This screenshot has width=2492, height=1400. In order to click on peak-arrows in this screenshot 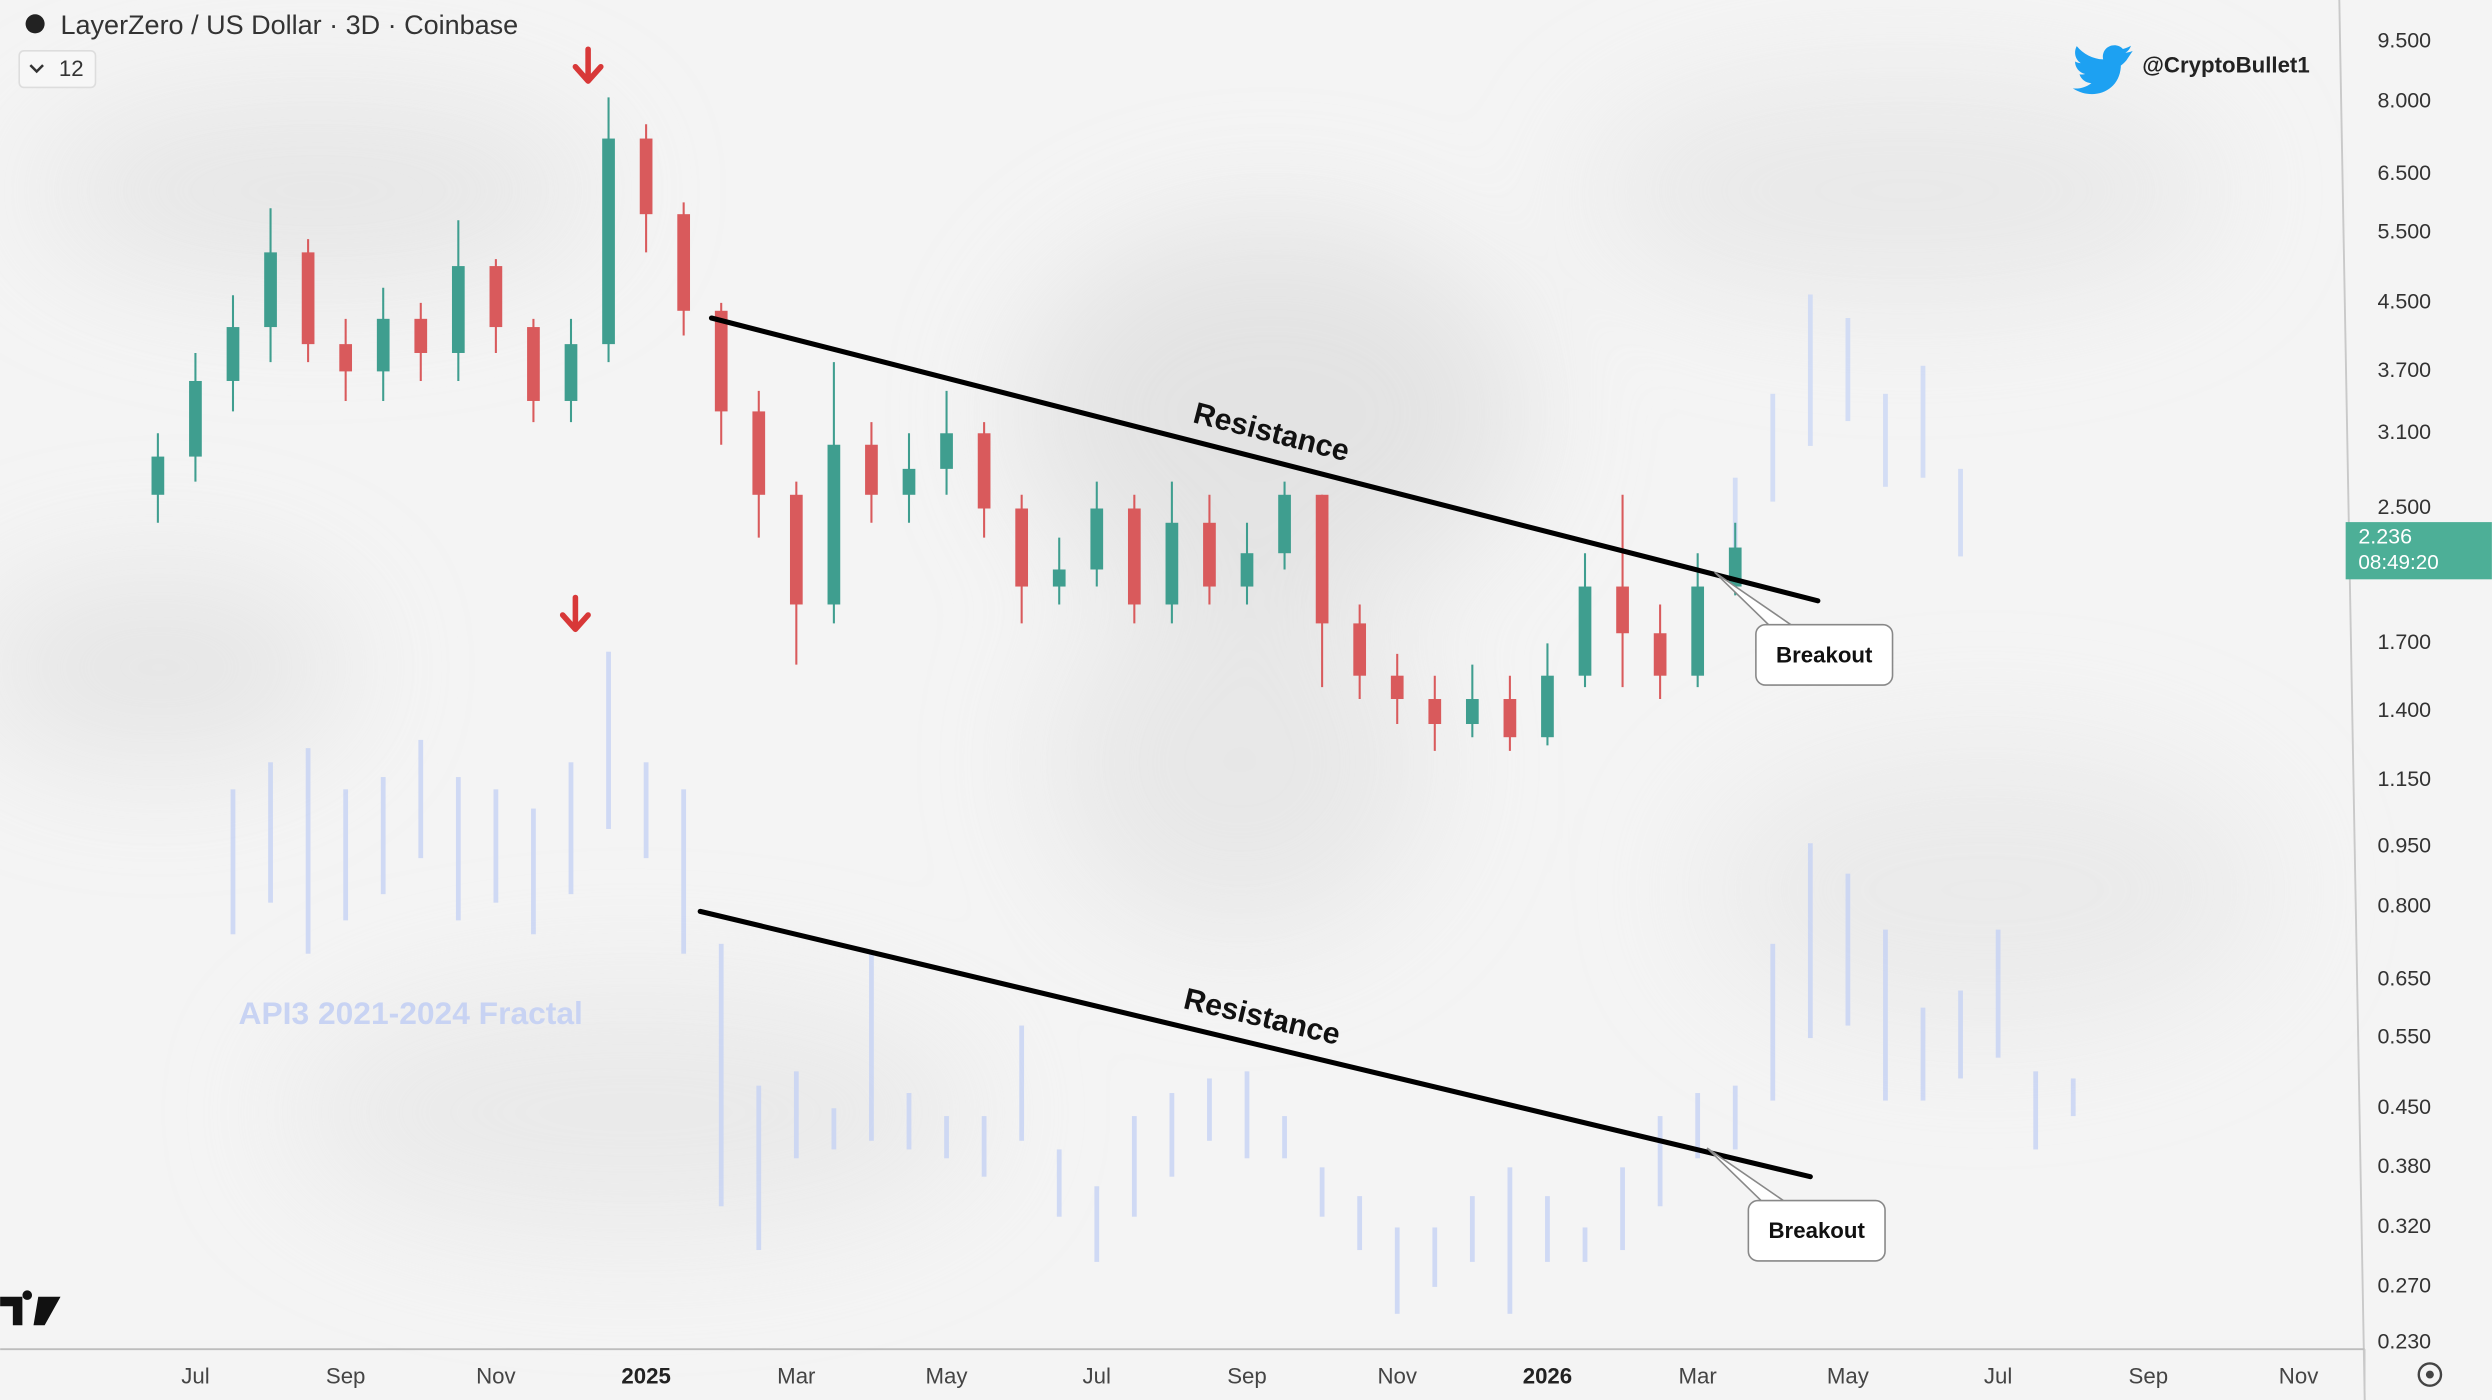, I will do `click(581, 339)`.